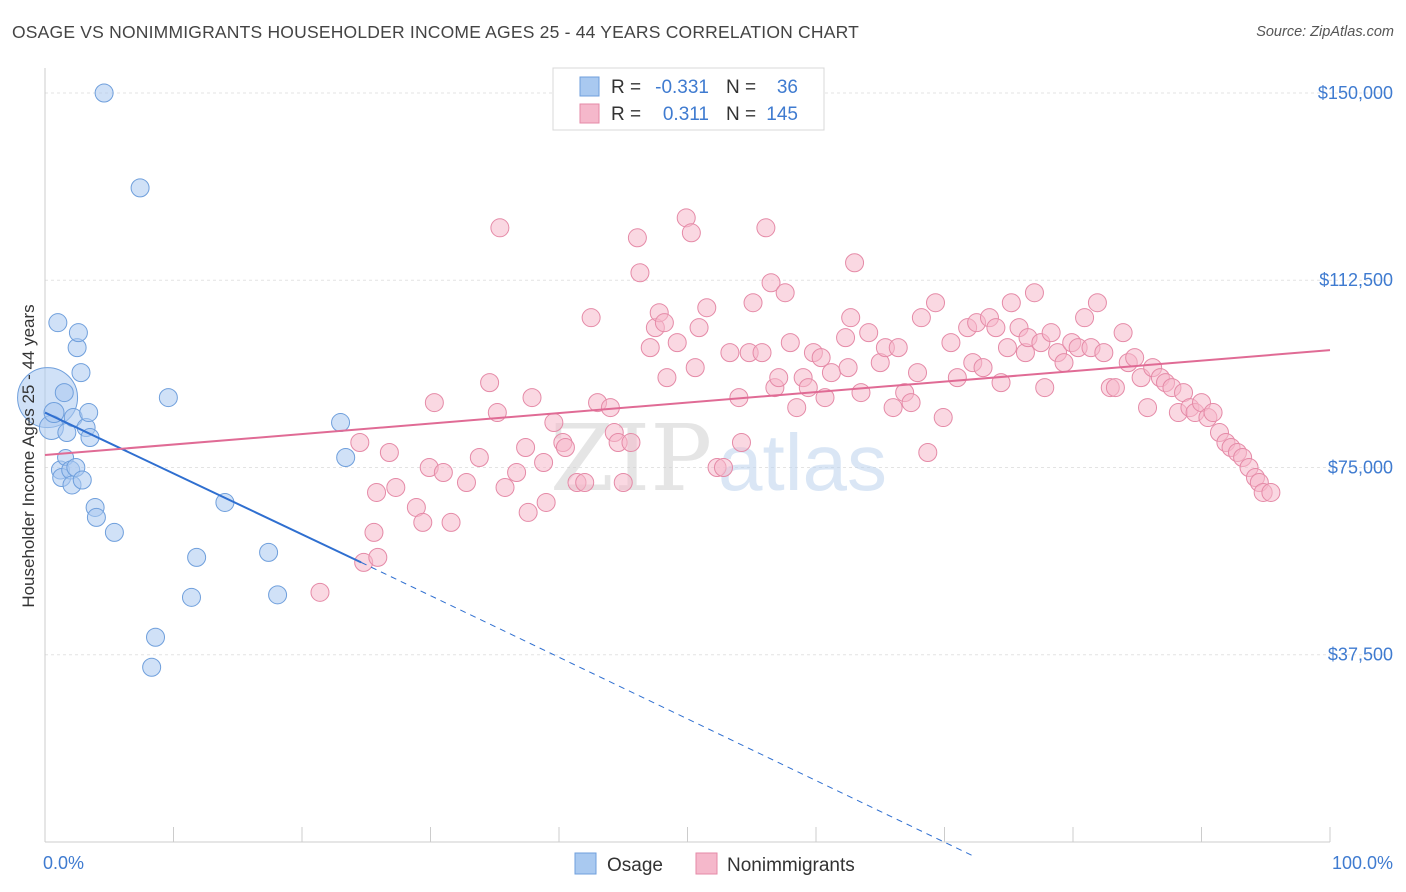 This screenshot has width=1406, height=892. Describe the element at coordinates (687, 403) in the screenshot. I see `nonimmigrants-trend-line` at that location.